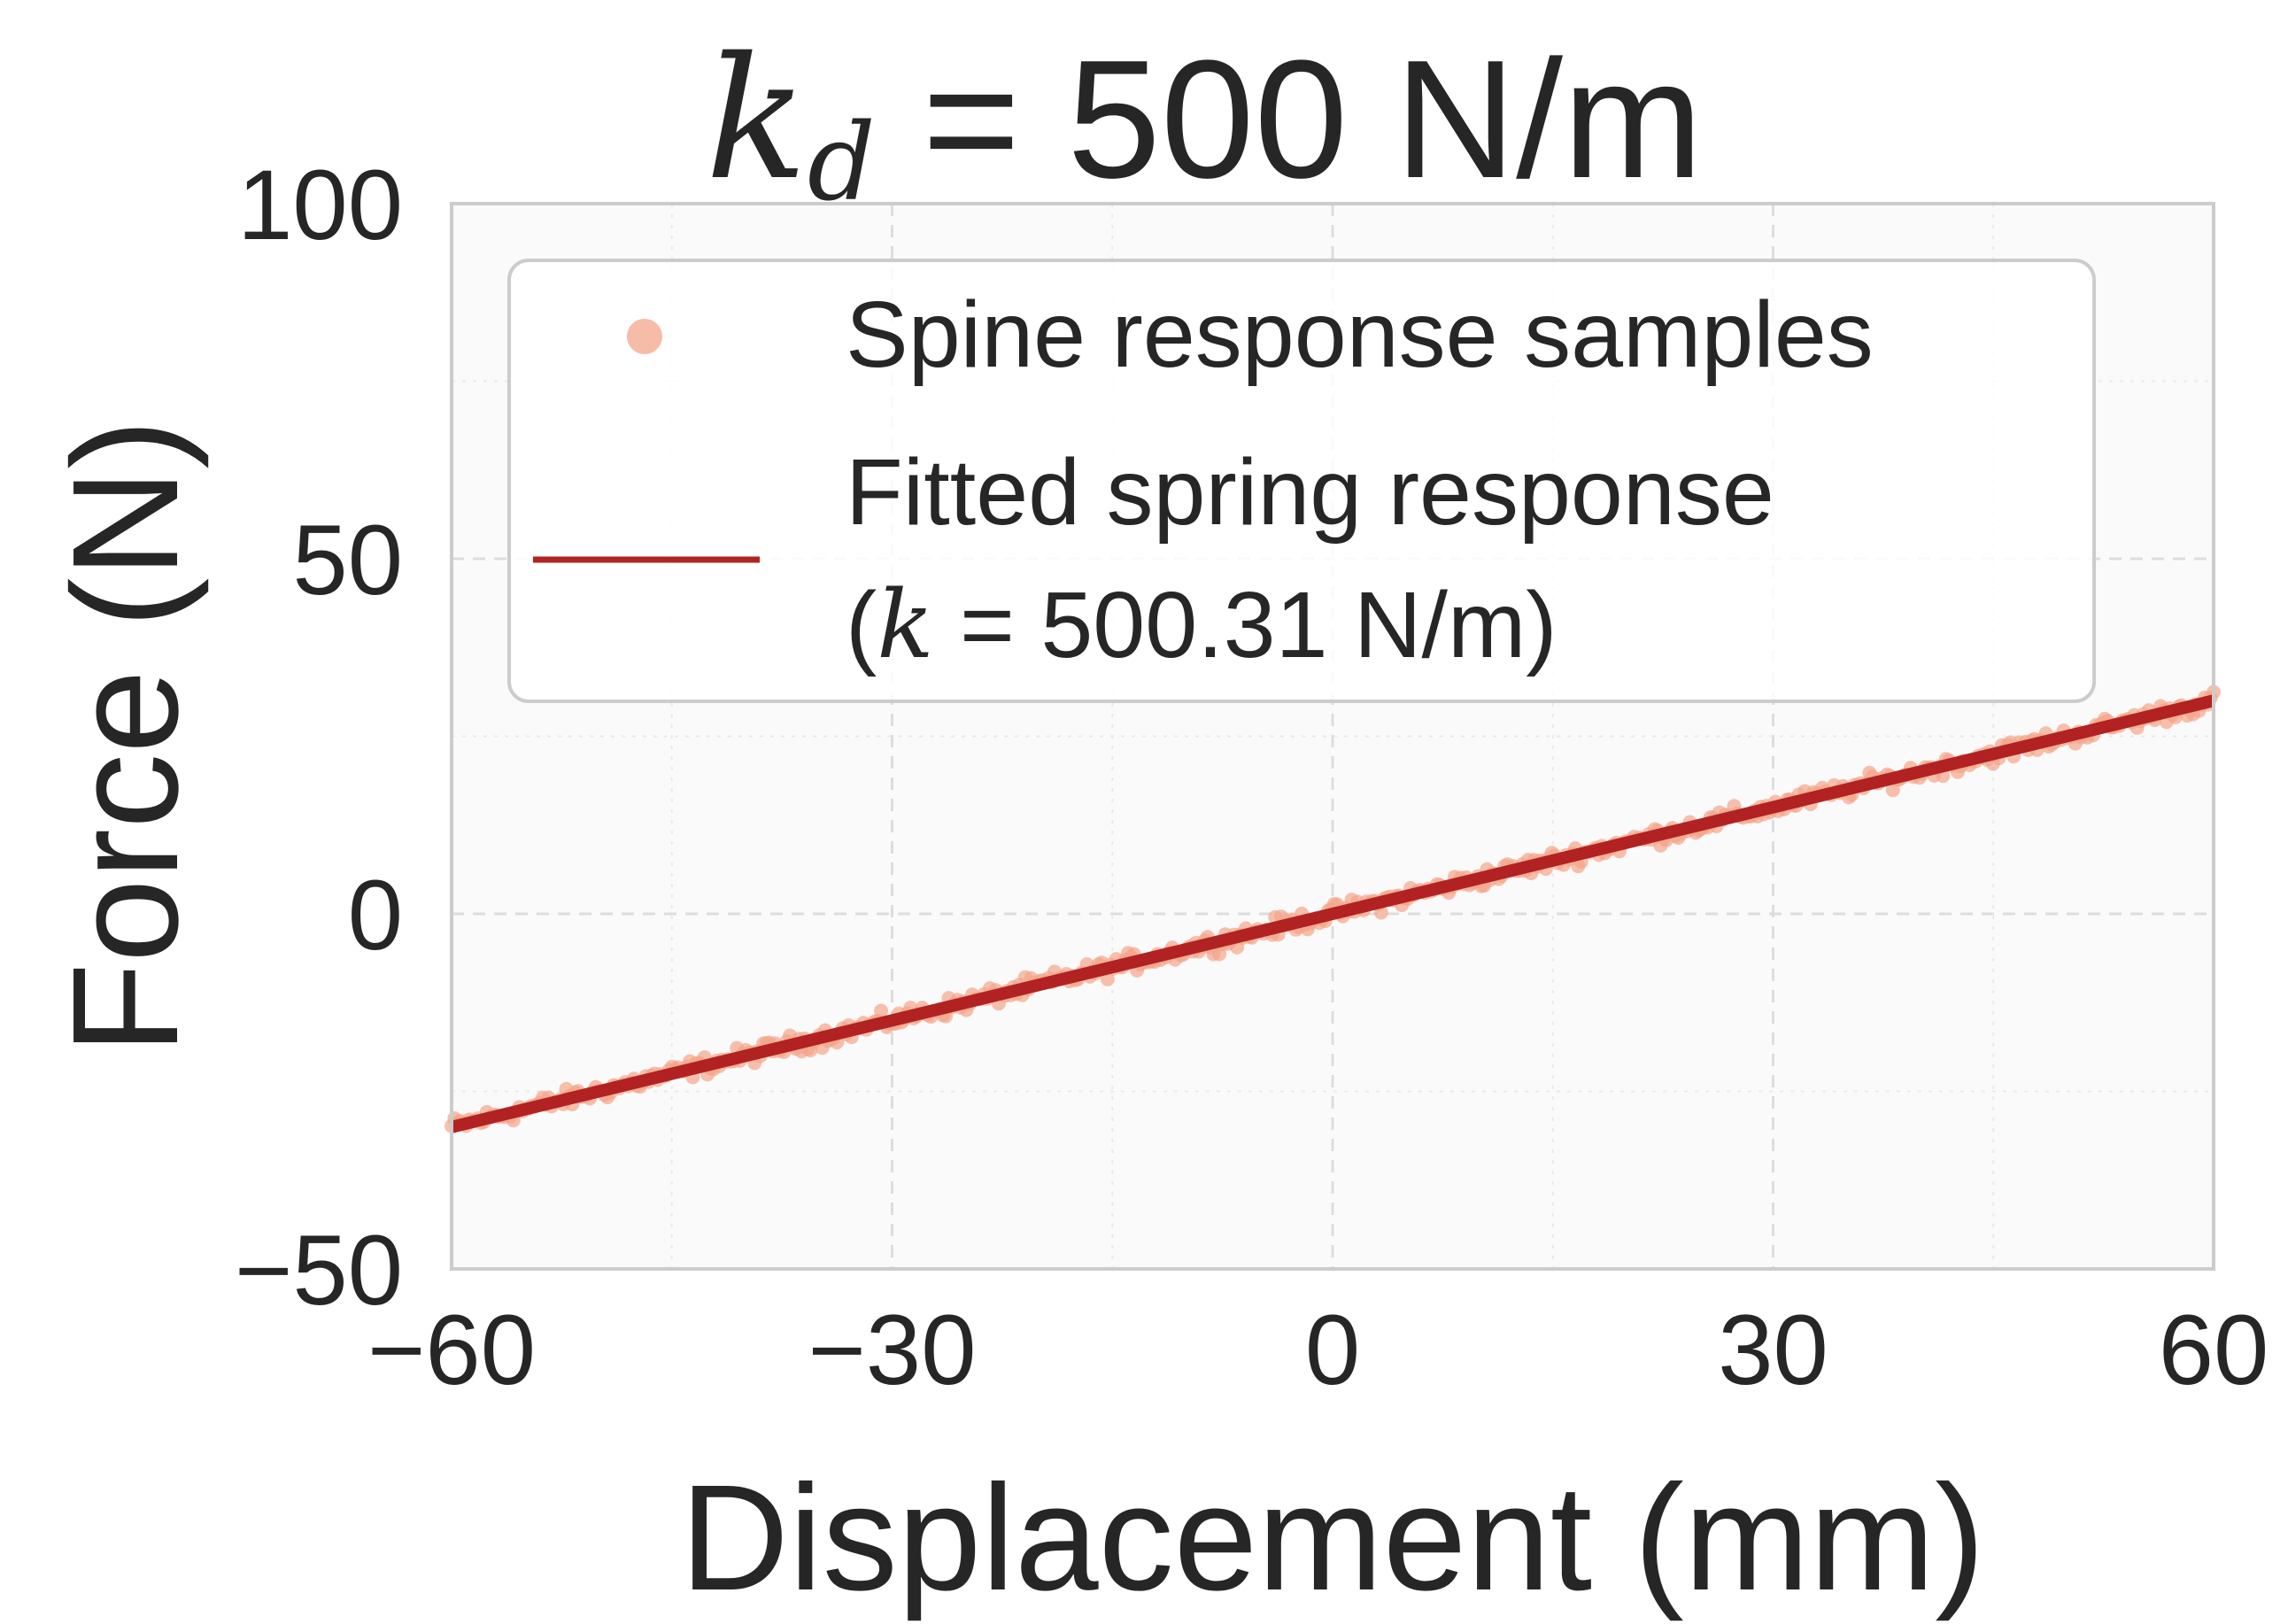 The image size is (2288, 1624). Describe the element at coordinates (451, 1350) in the screenshot. I see `x-tick-label: −60` at that location.